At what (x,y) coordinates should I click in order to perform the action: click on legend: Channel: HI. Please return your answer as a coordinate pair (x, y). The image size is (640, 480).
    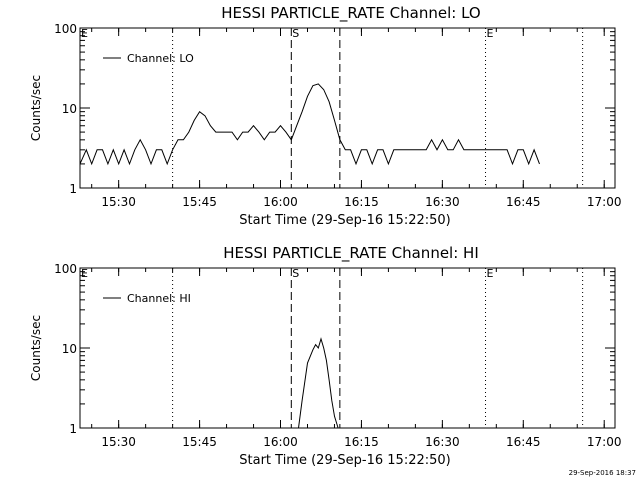
    Looking at the image, I should click on (147, 298).